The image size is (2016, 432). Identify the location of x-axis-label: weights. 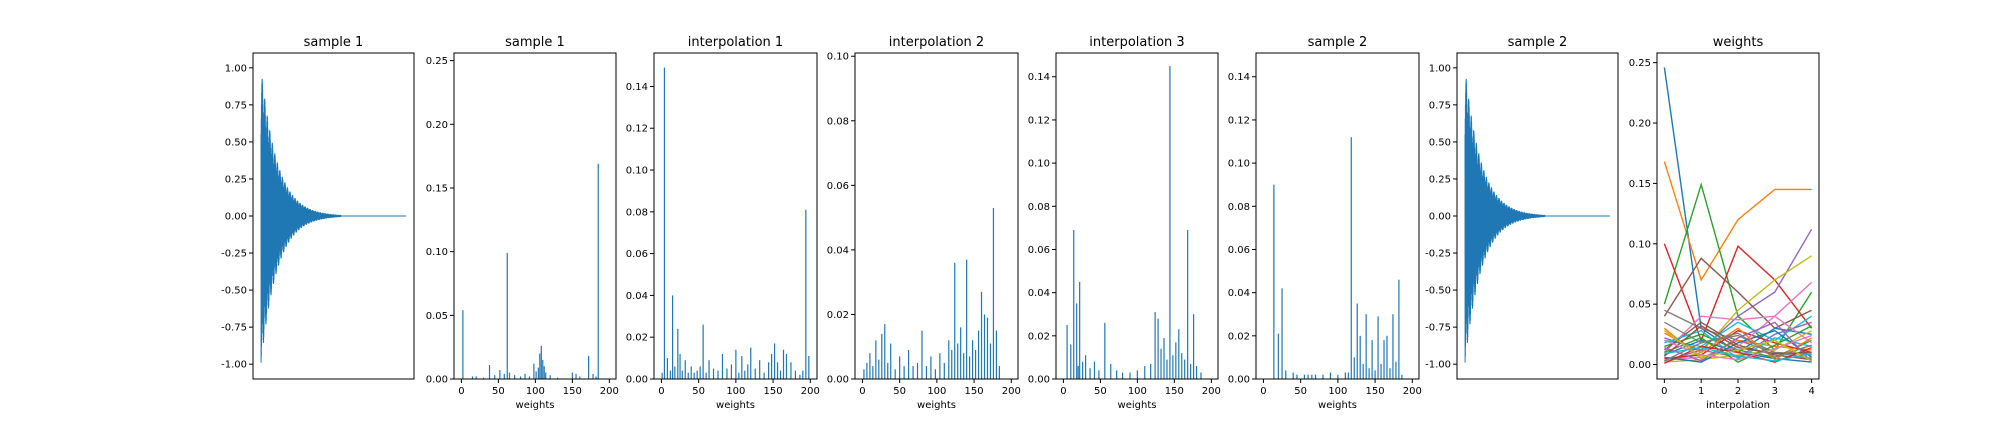
(936, 405).